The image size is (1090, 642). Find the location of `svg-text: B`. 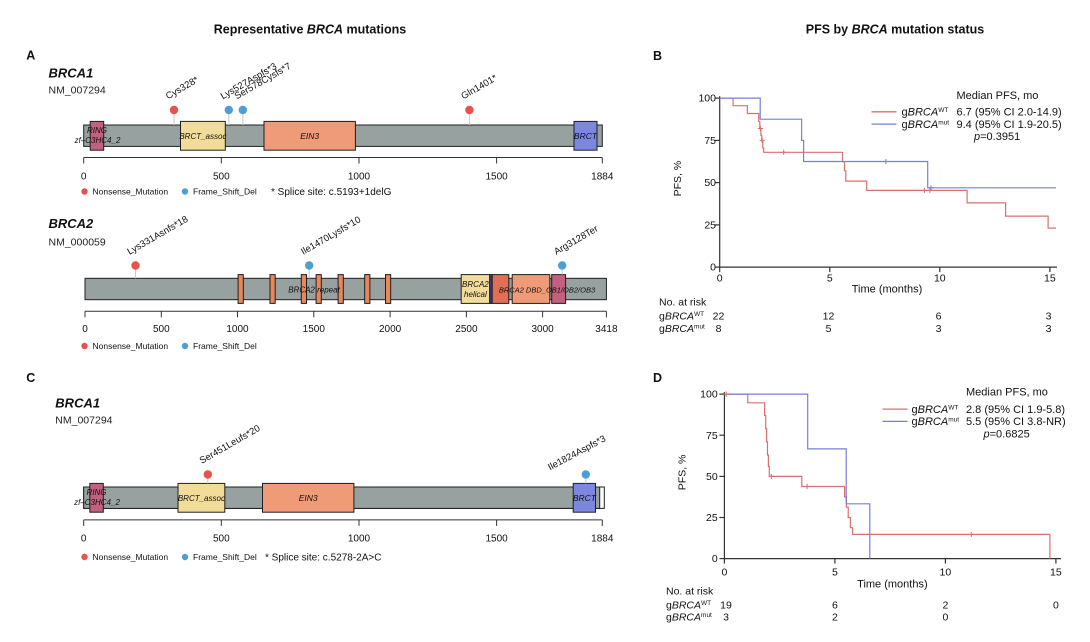

svg-text: B is located at coordinates (657, 56).